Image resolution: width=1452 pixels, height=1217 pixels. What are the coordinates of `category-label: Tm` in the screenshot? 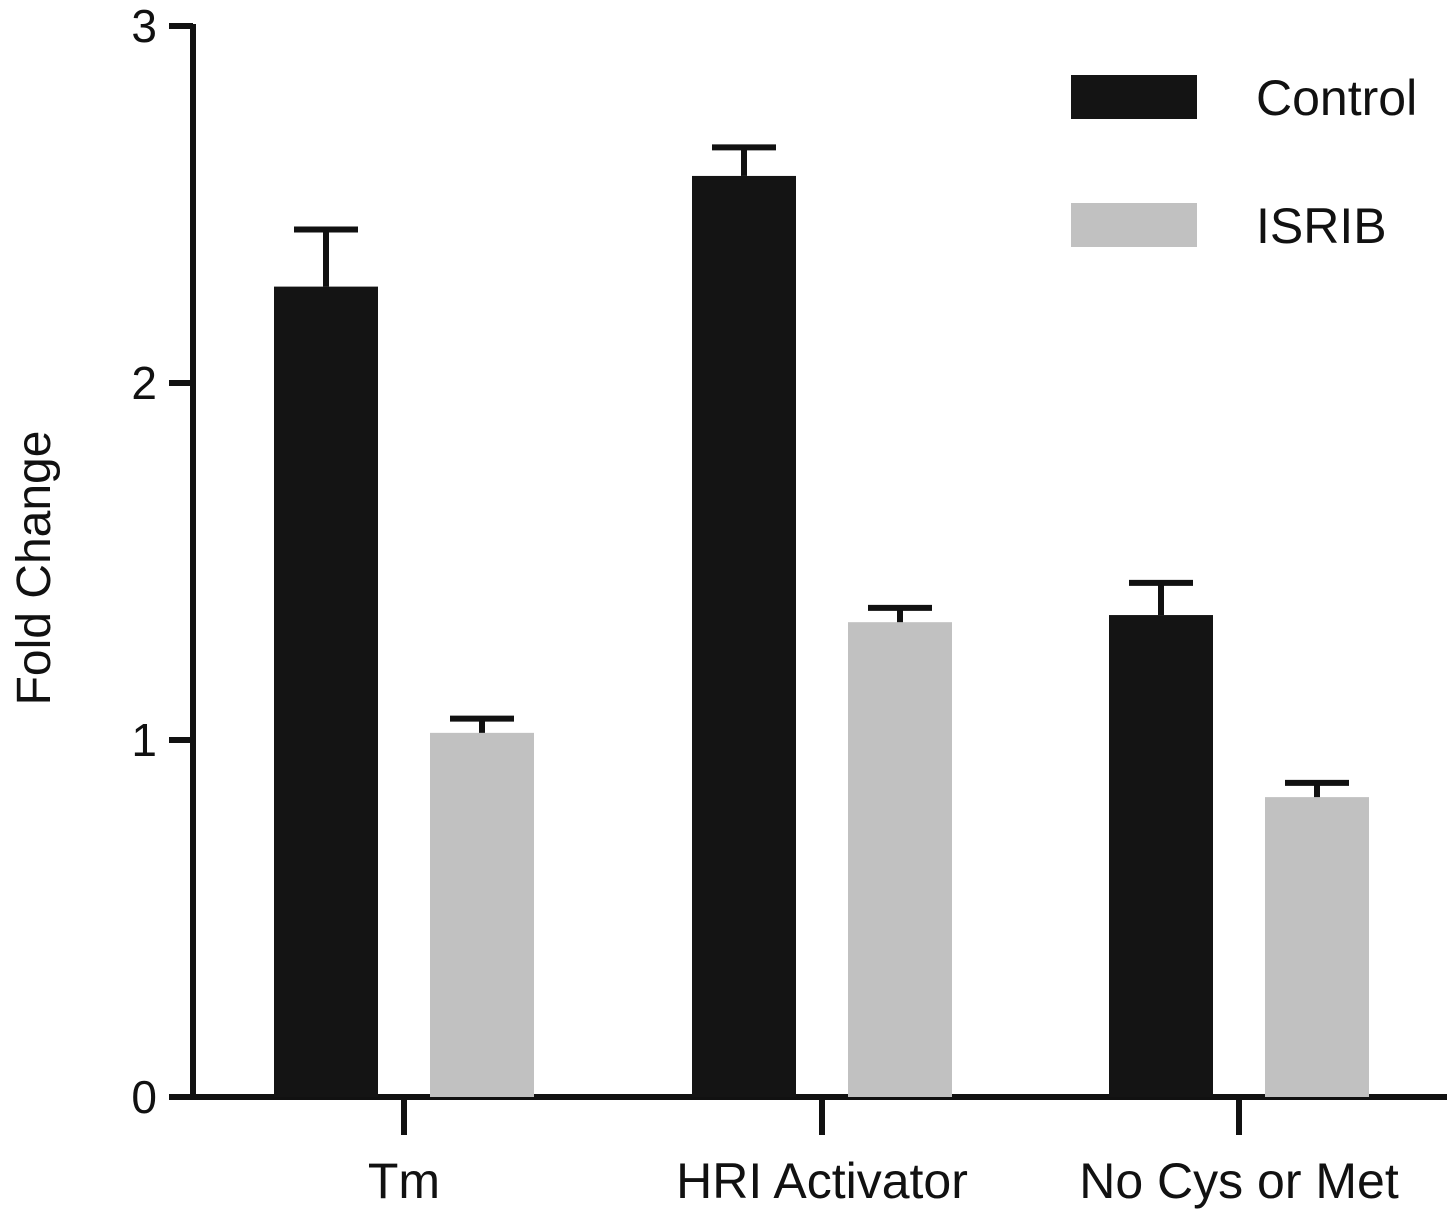 It's located at (404, 1181).